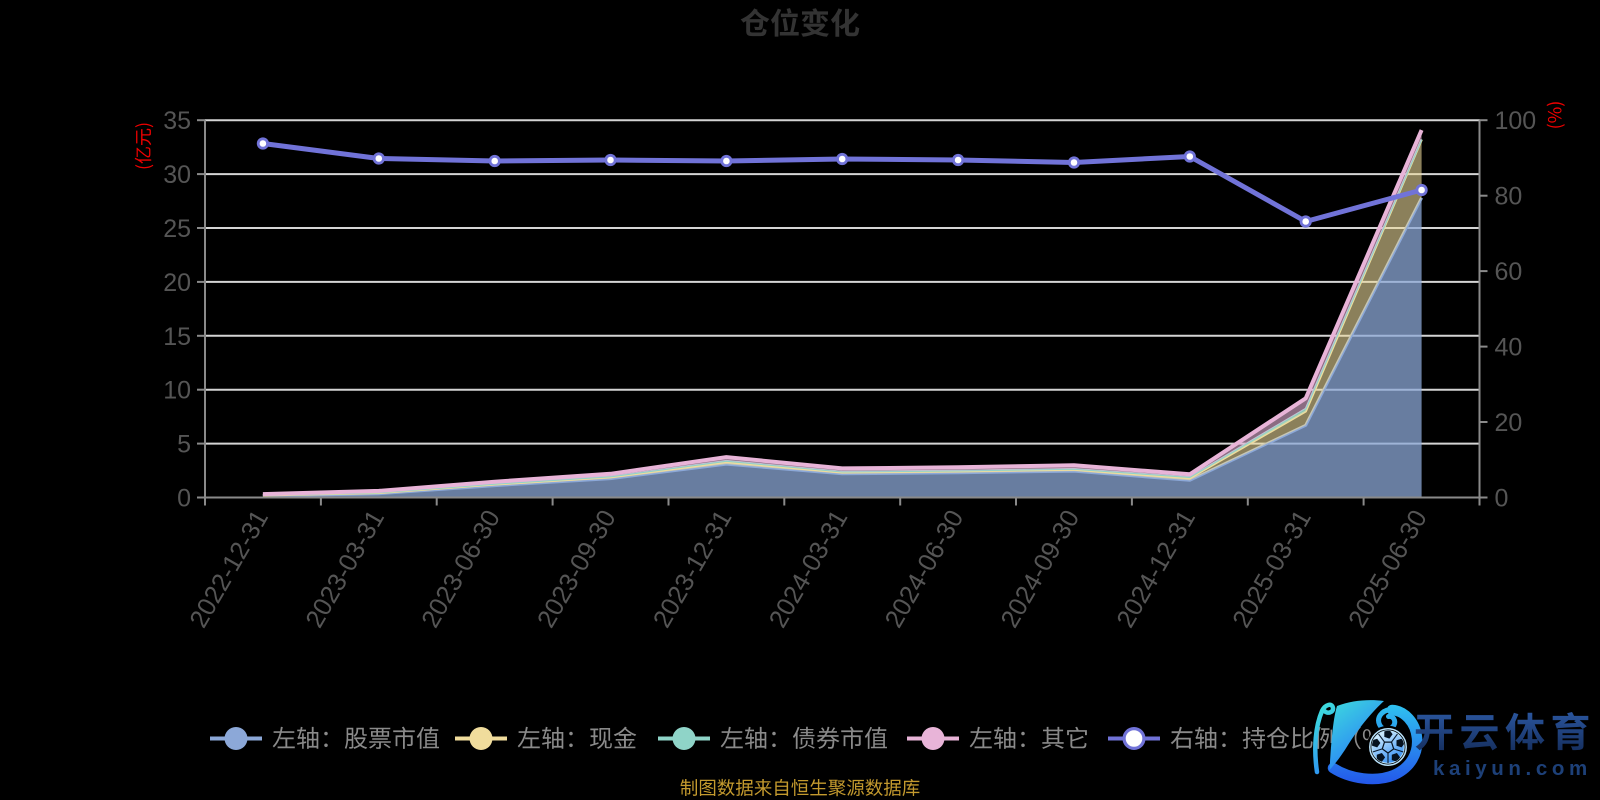 The width and height of the screenshot is (1600, 800). Describe the element at coordinates (177, 175) in the screenshot. I see `svg-text: 30` at that location.